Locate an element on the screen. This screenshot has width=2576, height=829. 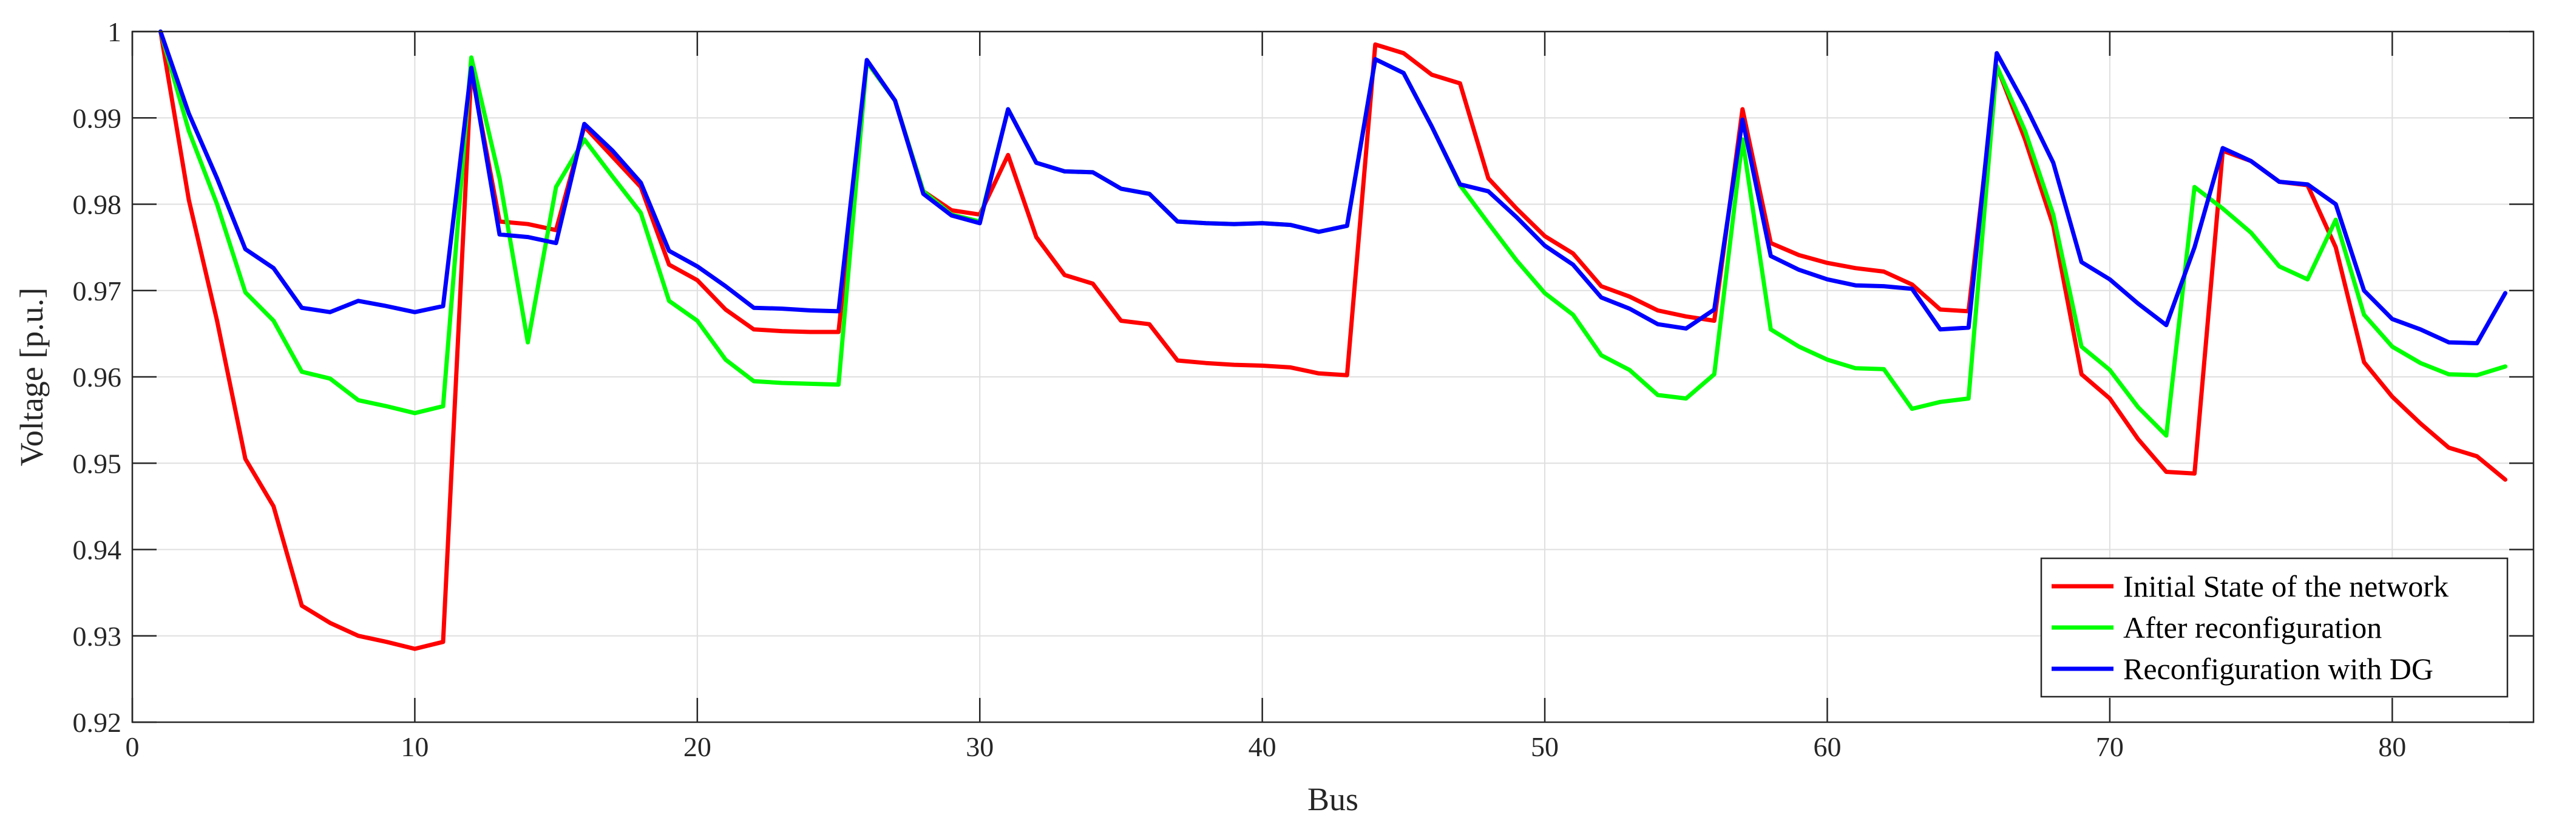
y-tick-label: 0.98 is located at coordinates (97, 204).